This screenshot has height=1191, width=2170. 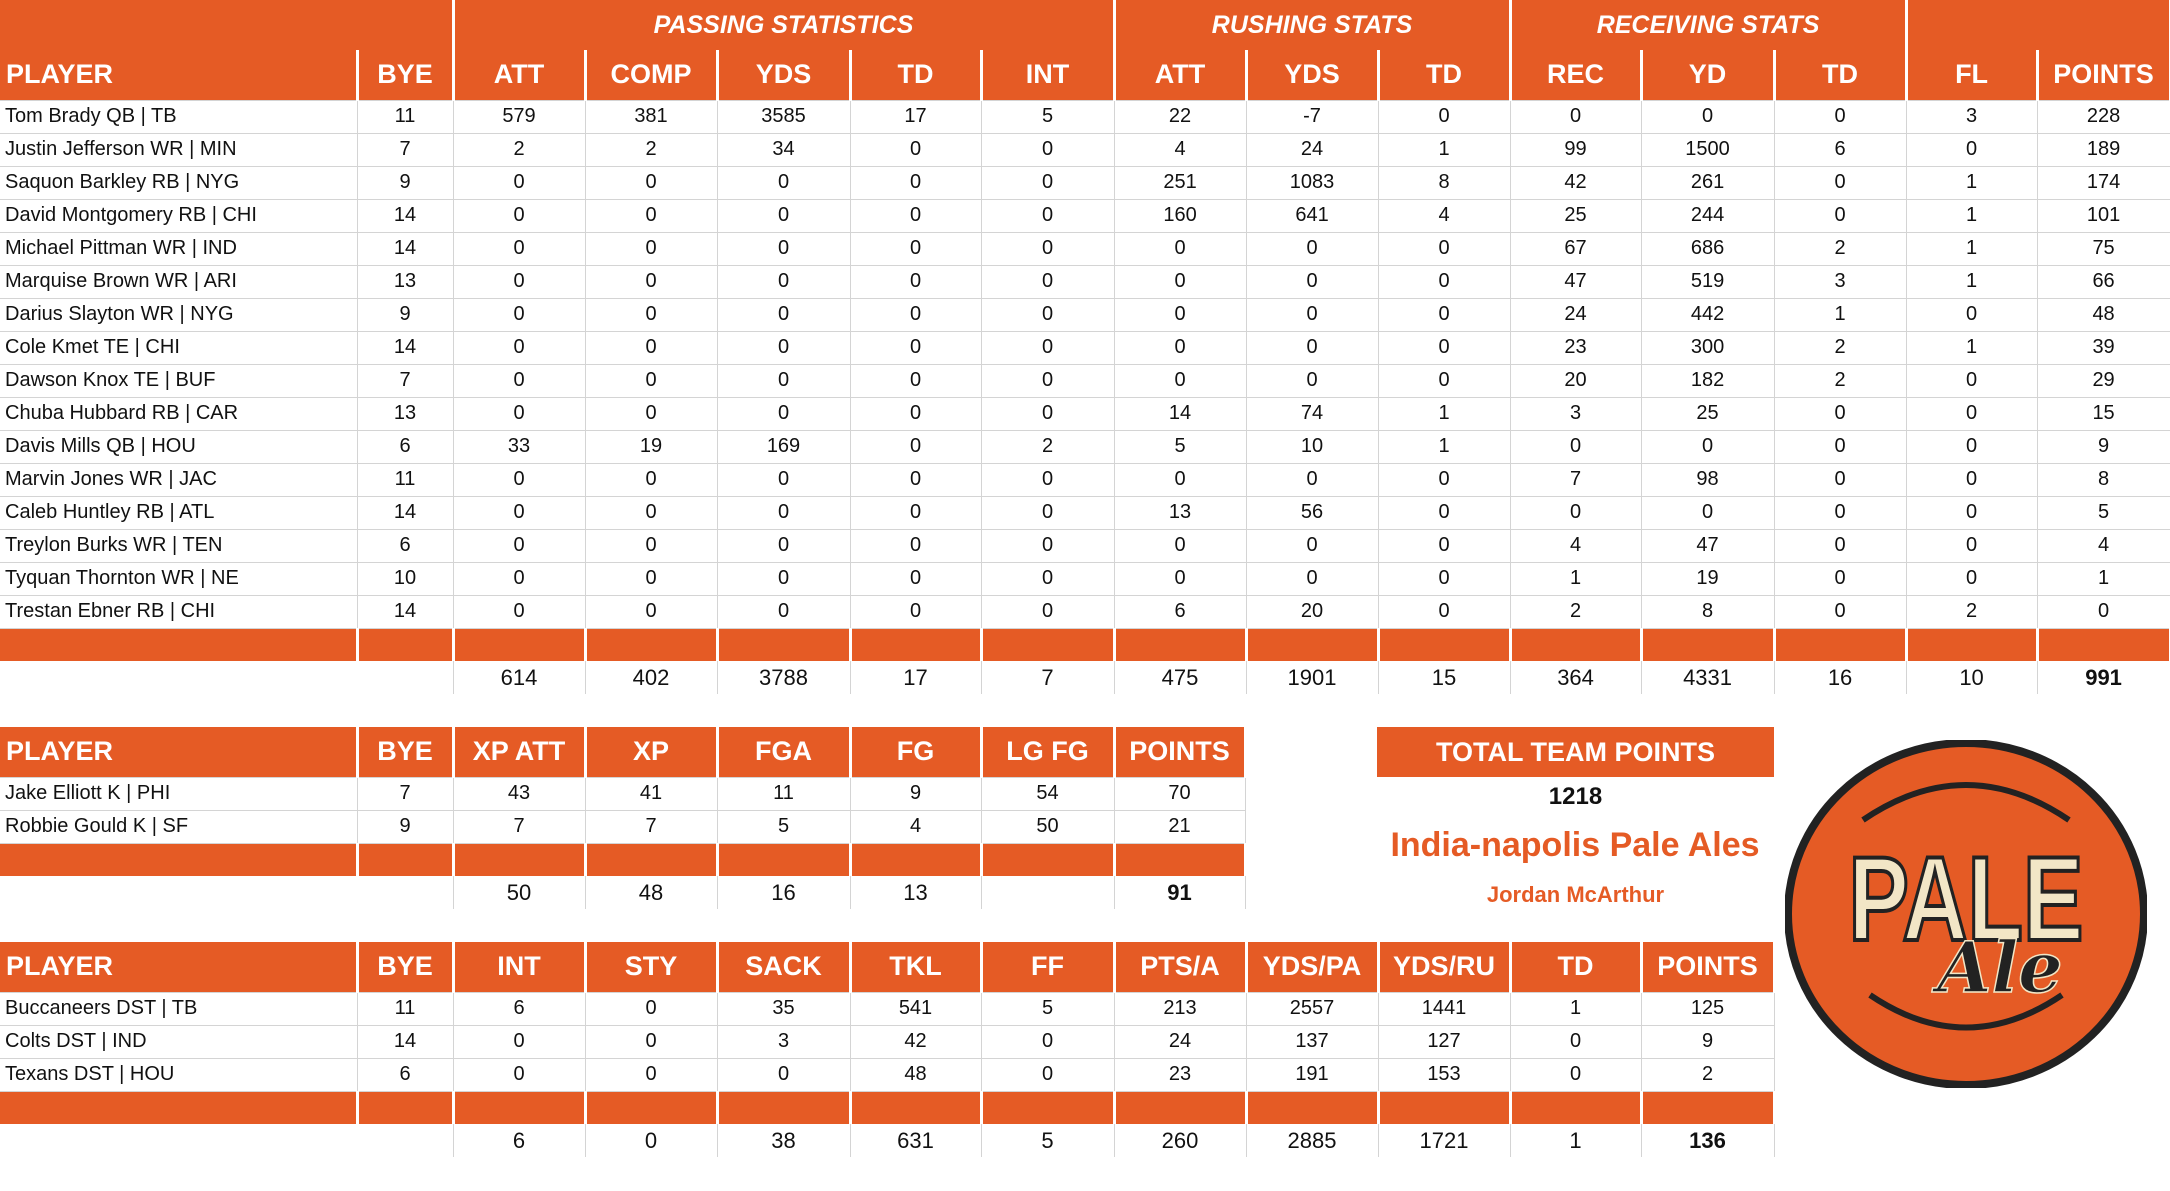 What do you see at coordinates (405, 1140) in the screenshot?
I see `total-cell` at bounding box center [405, 1140].